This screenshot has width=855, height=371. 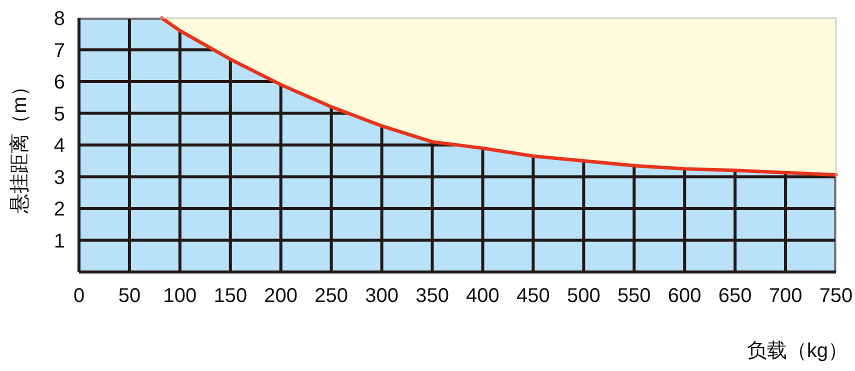 I want to click on y-tick-label: 4, so click(x=59, y=146).